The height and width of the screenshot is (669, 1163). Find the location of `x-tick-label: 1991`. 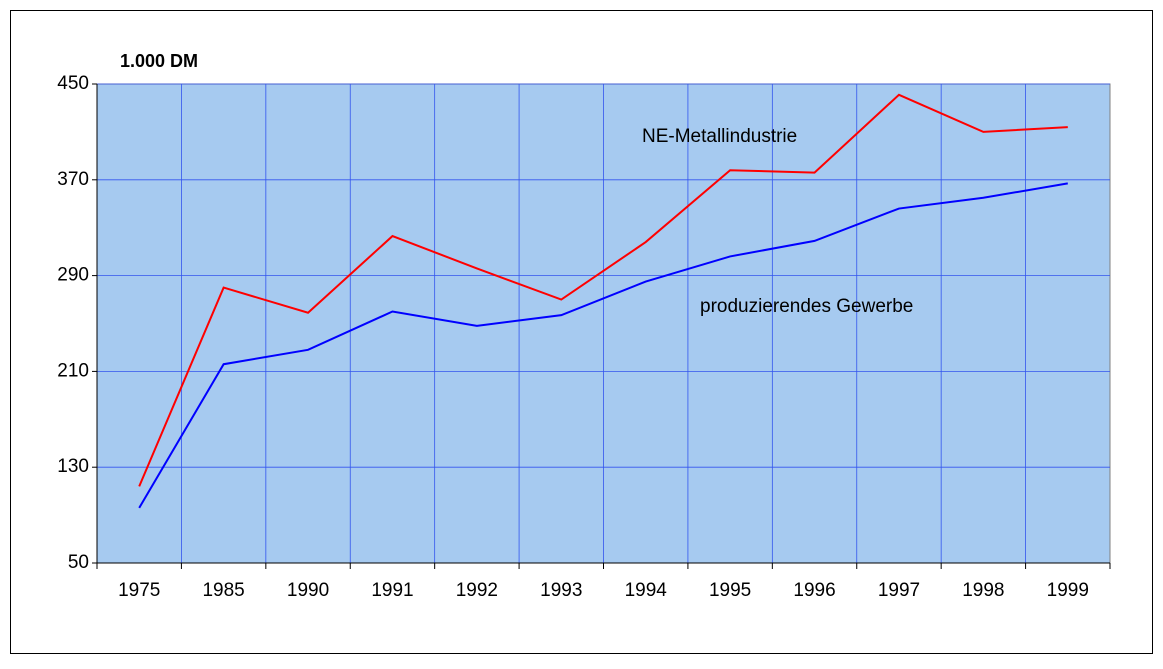

x-tick-label: 1991 is located at coordinates (392, 590).